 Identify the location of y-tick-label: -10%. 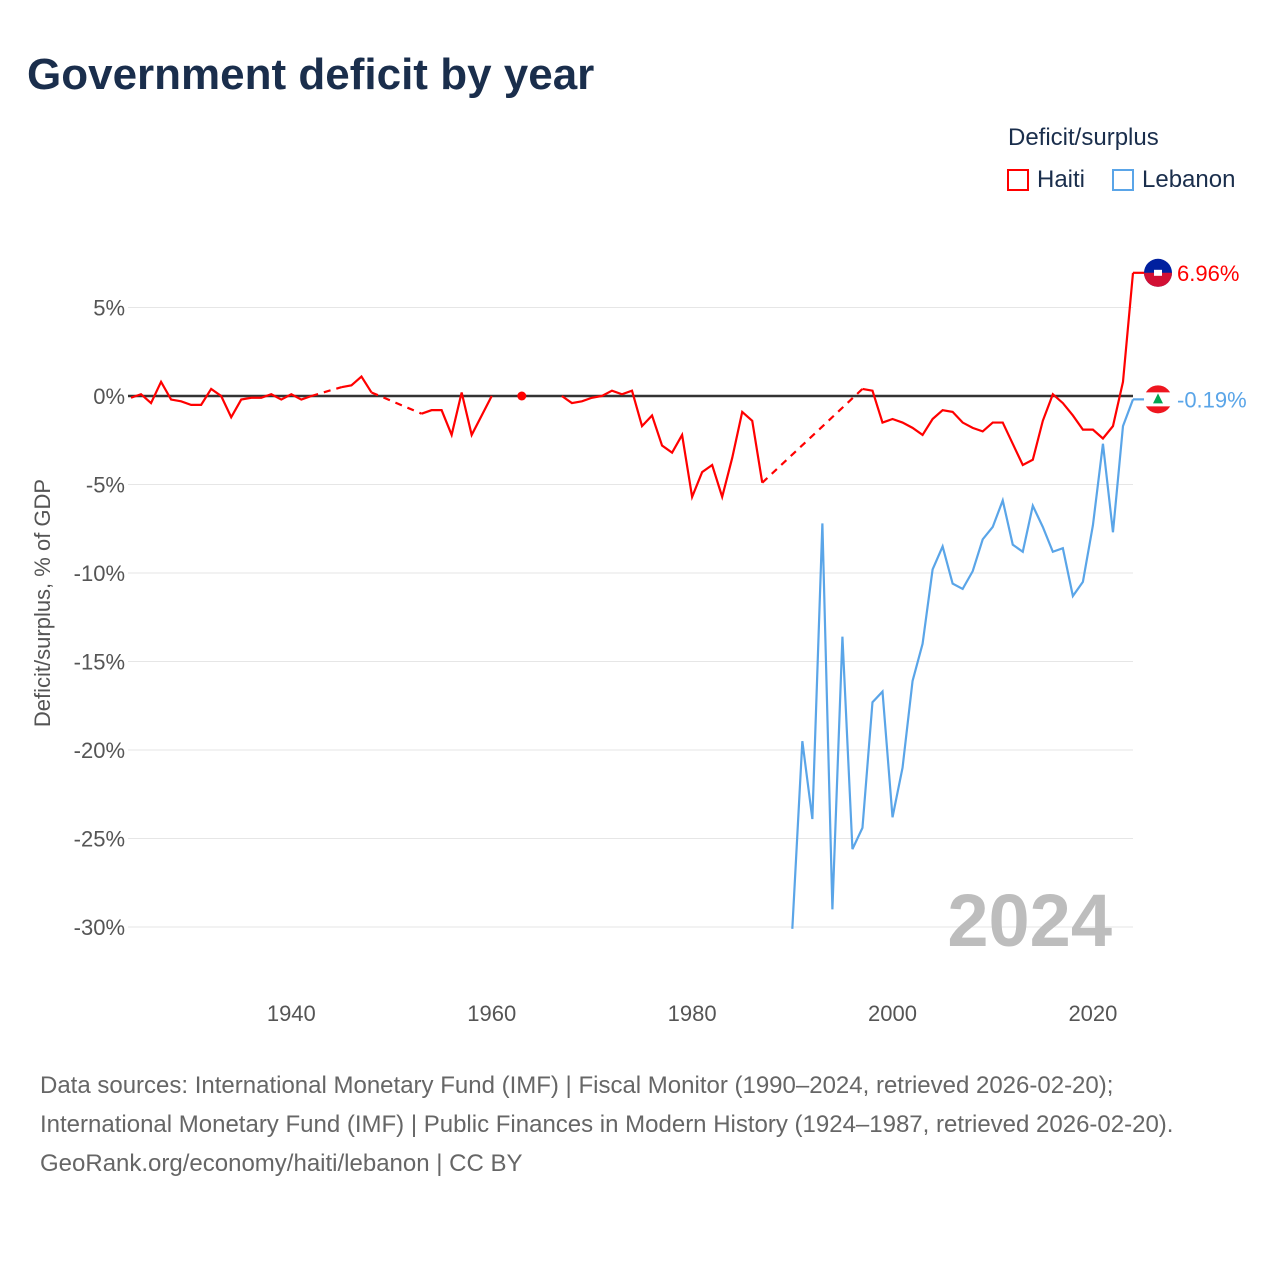
(99, 573).